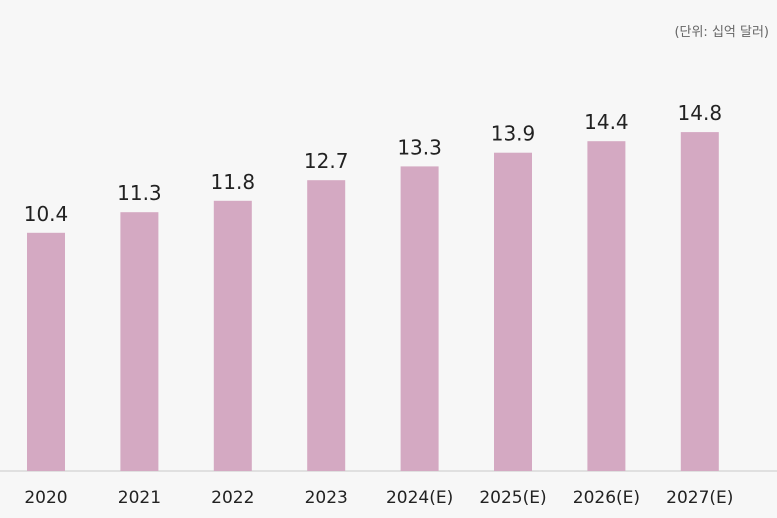  Describe the element at coordinates (139, 193) in the screenshot. I see `value-label-2021: 11.3` at that location.